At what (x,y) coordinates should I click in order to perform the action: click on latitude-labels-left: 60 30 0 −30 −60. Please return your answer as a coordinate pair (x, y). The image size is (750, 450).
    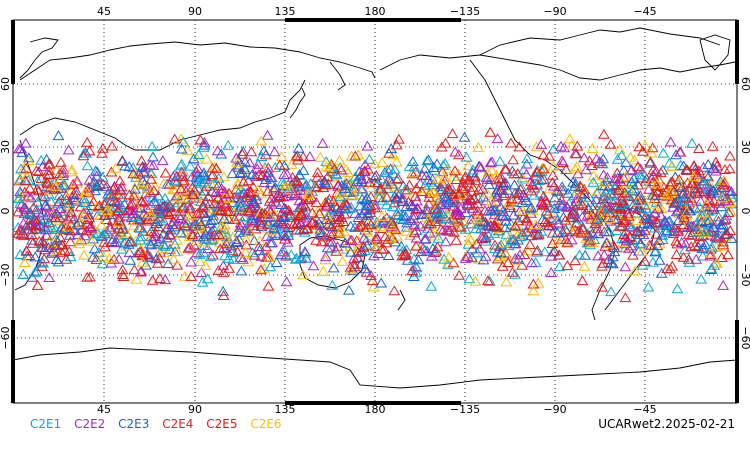
    Looking at the image, I should click on (6, 213).